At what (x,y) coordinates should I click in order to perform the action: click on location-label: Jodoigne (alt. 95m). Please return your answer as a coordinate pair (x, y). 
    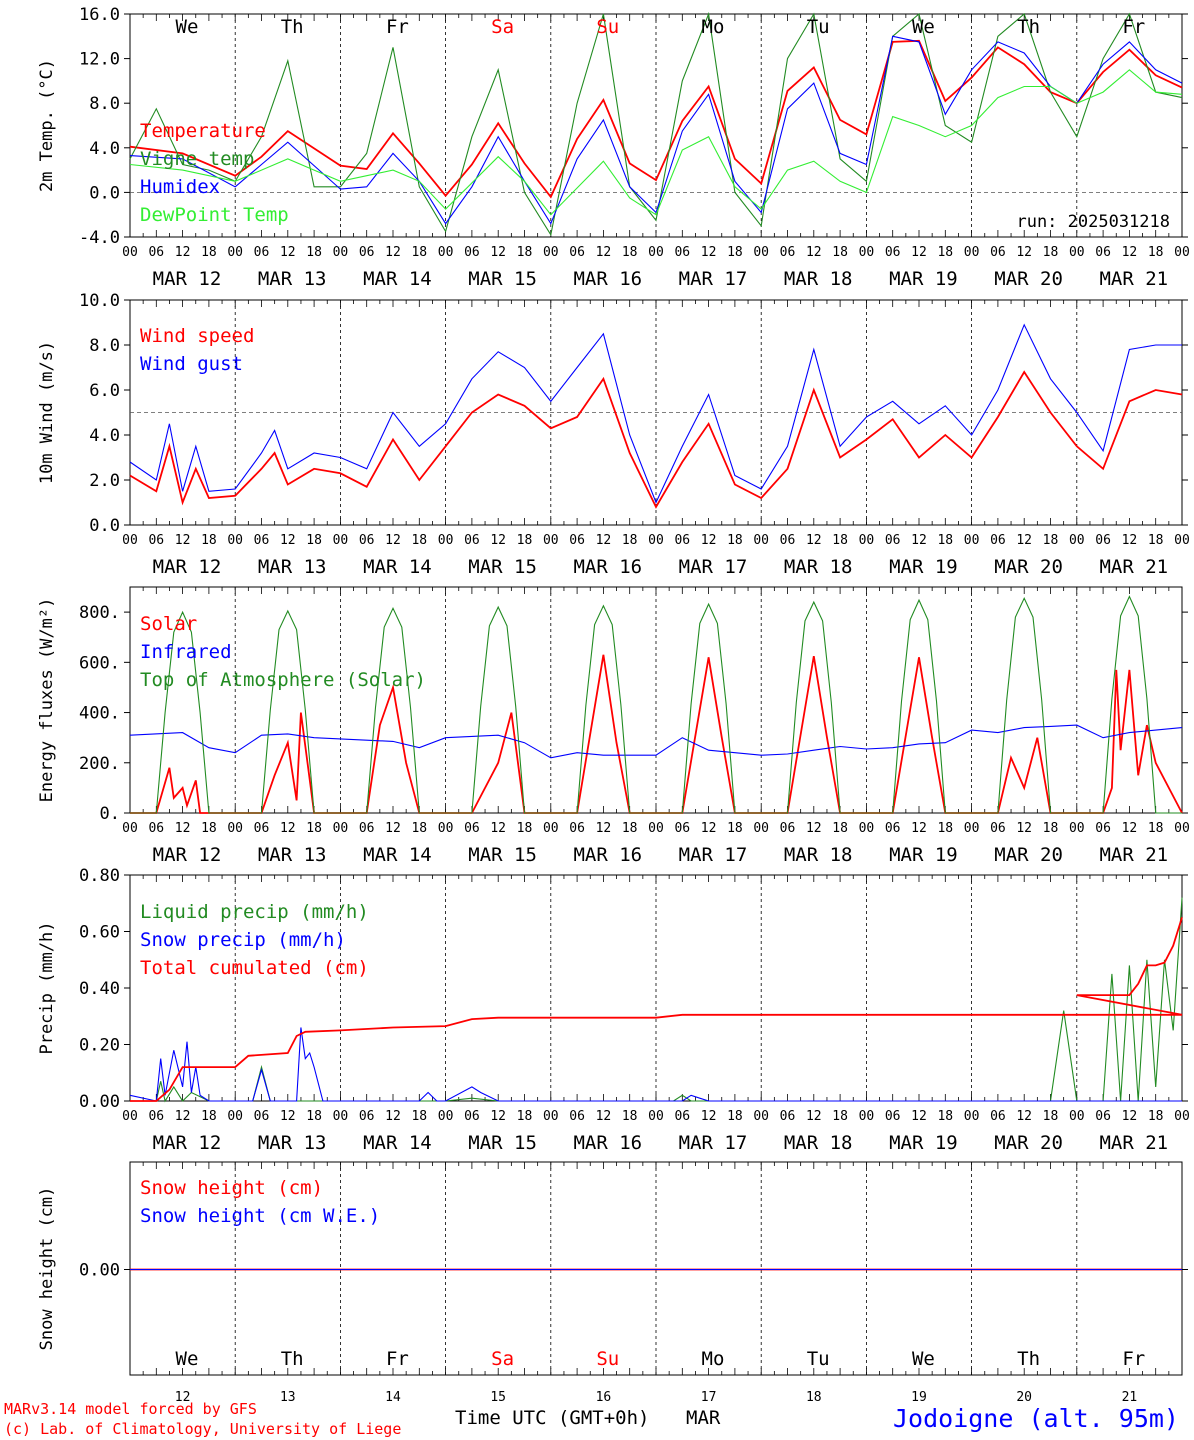
    Looking at the image, I should click on (1036, 1418).